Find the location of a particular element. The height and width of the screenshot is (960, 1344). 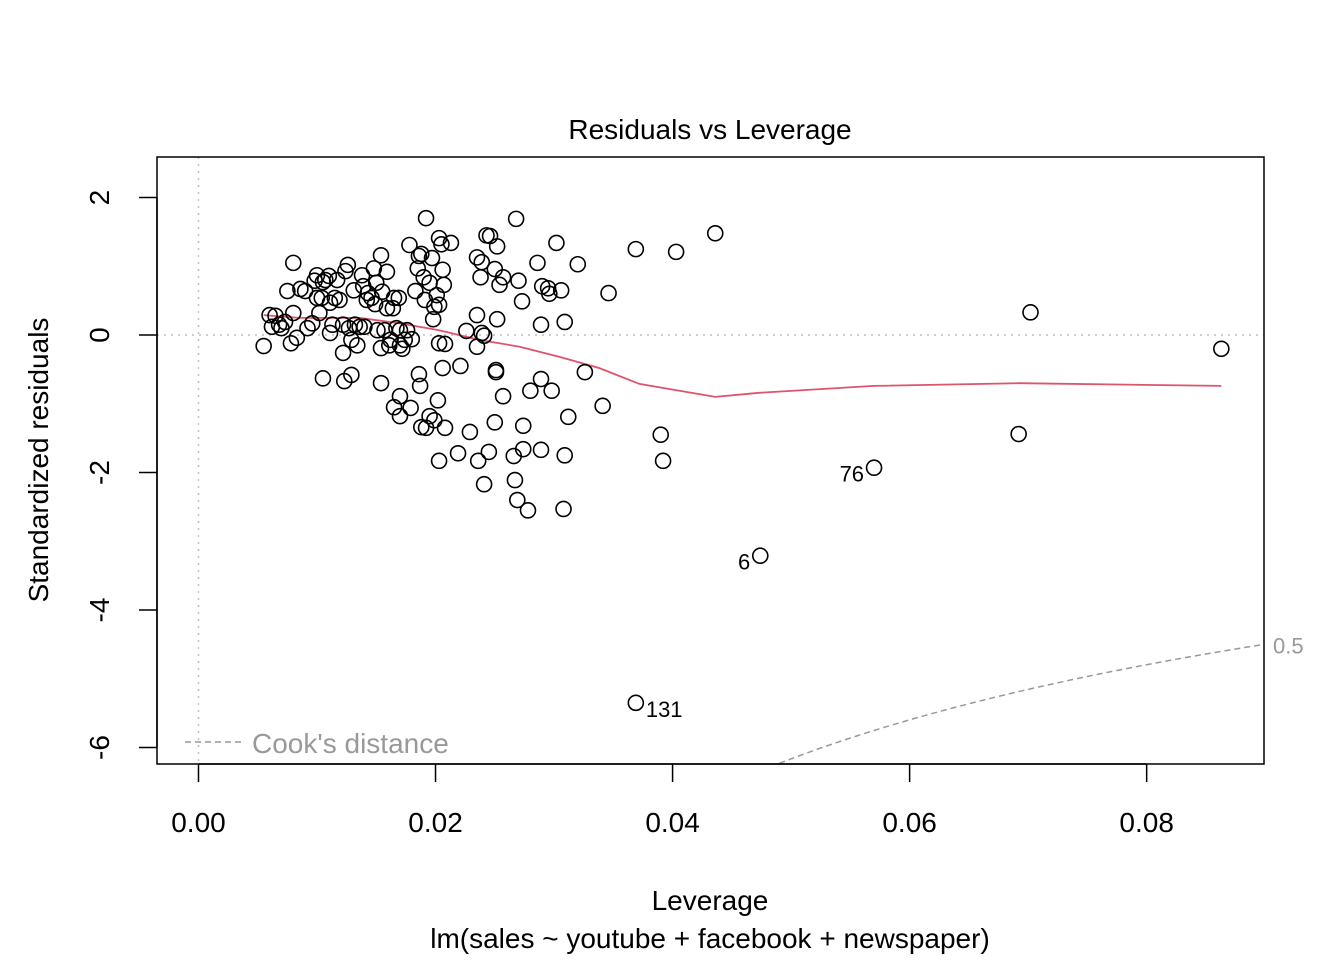

cooks-distance-contour is located at coordinates (1021, 704).